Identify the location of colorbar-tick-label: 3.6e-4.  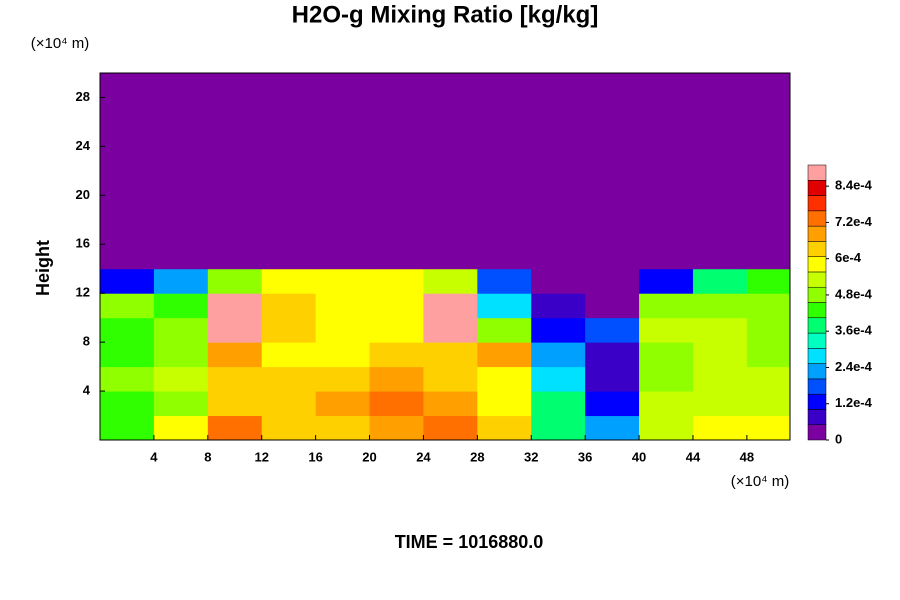
(854, 330).